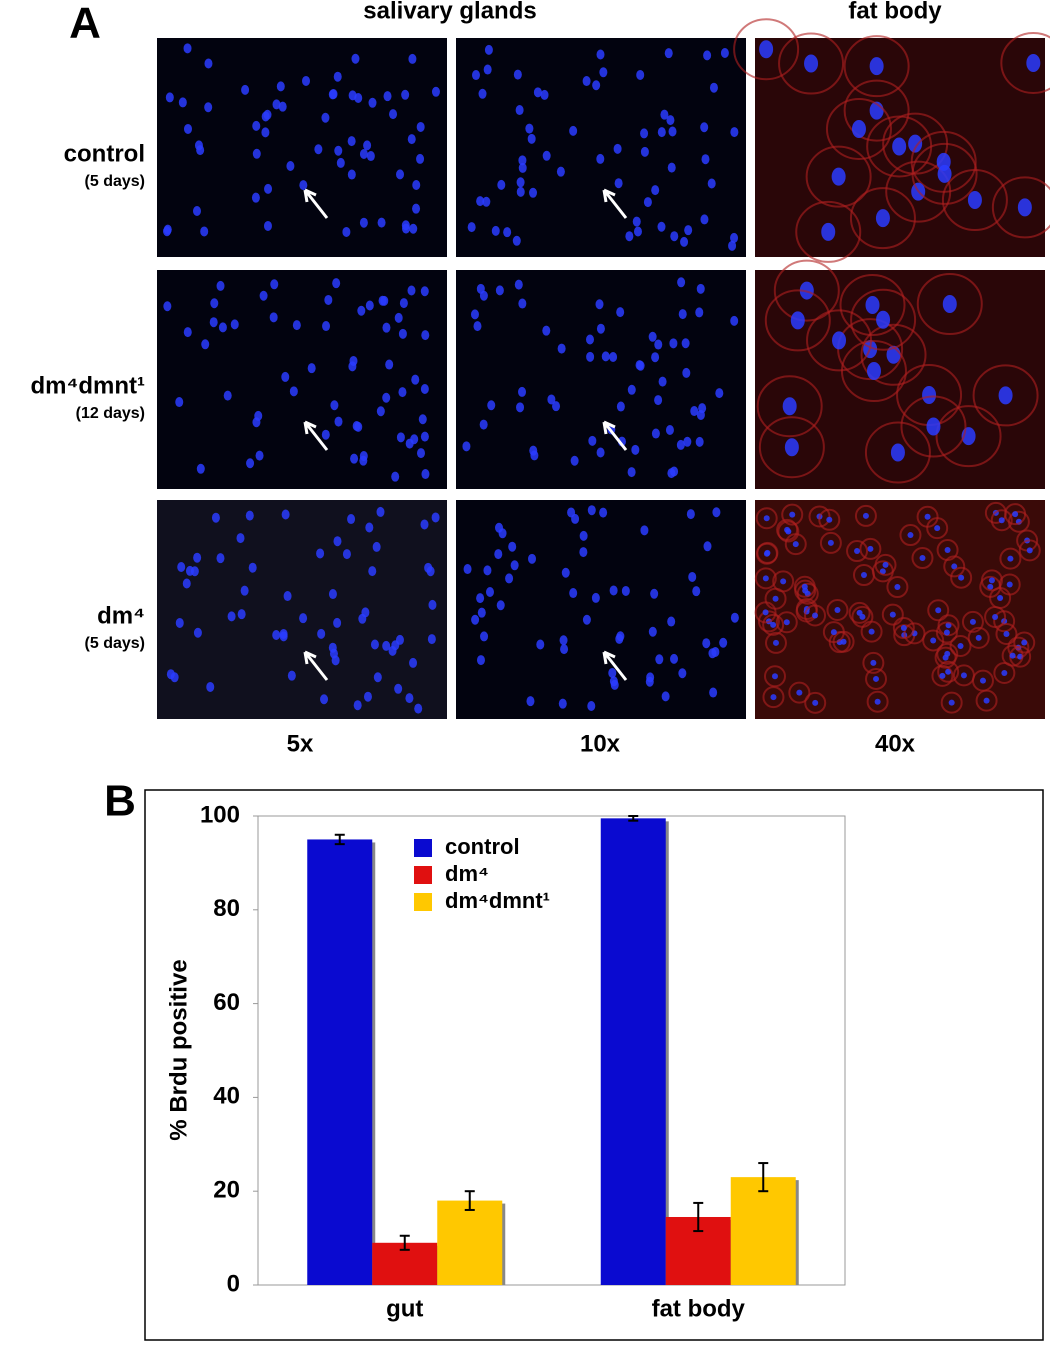 The width and height of the screenshot is (1050, 1354). What do you see at coordinates (895, 12) in the screenshot?
I see `column-header: fat body` at bounding box center [895, 12].